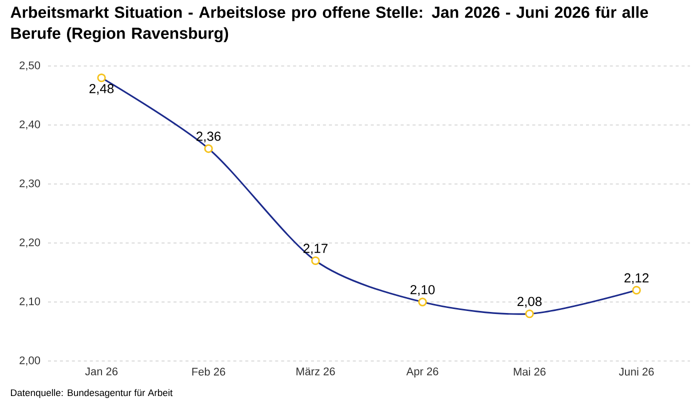 The image size is (700, 400). What do you see at coordinates (91, 393) in the screenshot?
I see `text: Datenquelle: Bundesagentur für Arbeit` at bounding box center [91, 393].